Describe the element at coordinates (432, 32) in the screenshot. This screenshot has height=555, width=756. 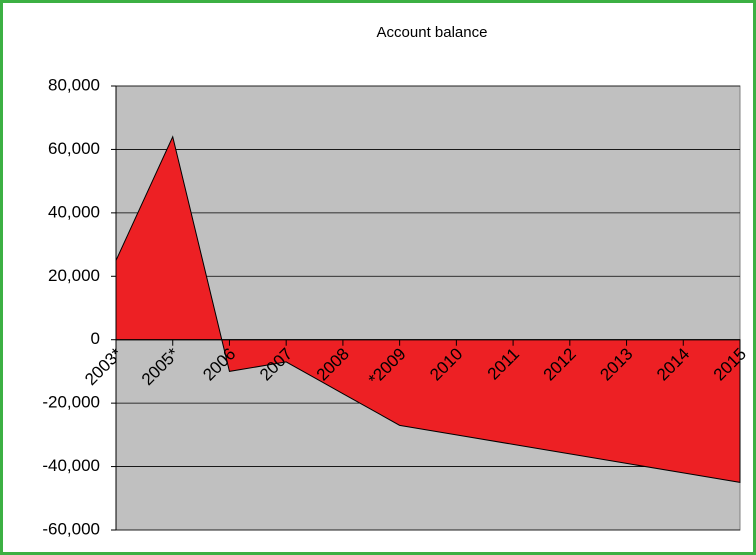
I see `chart-title: Account balance` at that location.